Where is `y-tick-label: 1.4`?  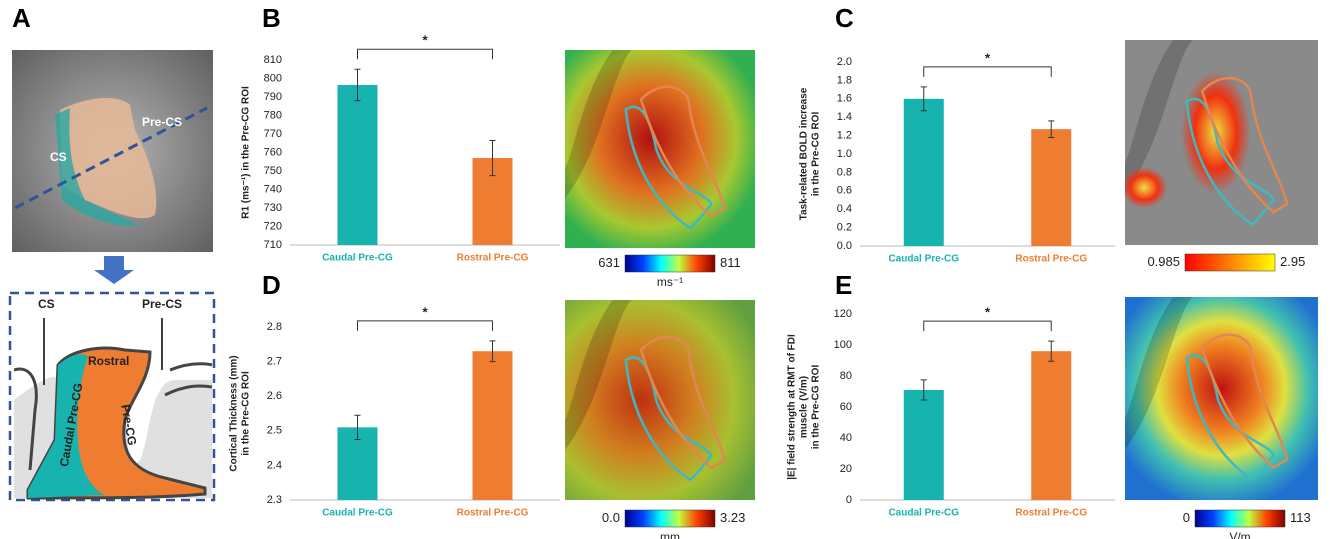 y-tick-label: 1.4 is located at coordinates (844, 117).